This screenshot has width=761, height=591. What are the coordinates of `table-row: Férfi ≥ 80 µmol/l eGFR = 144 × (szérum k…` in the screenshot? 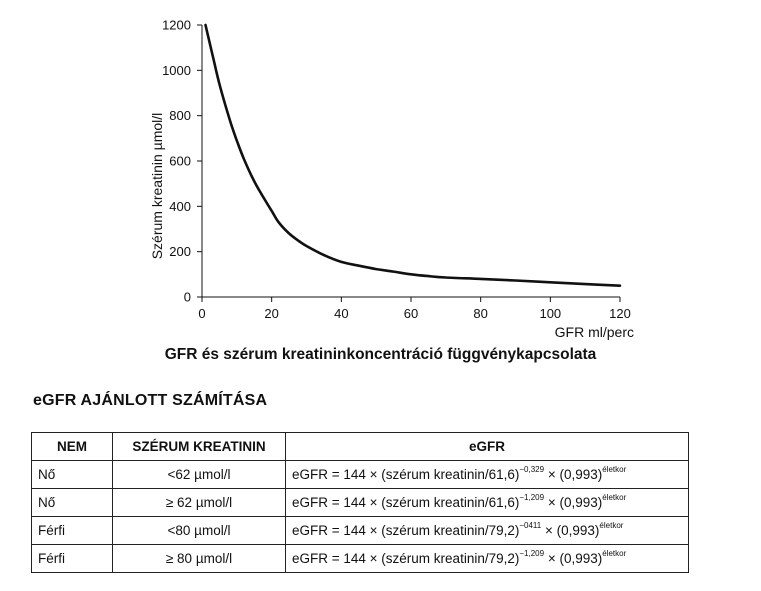 It's located at (360, 558).